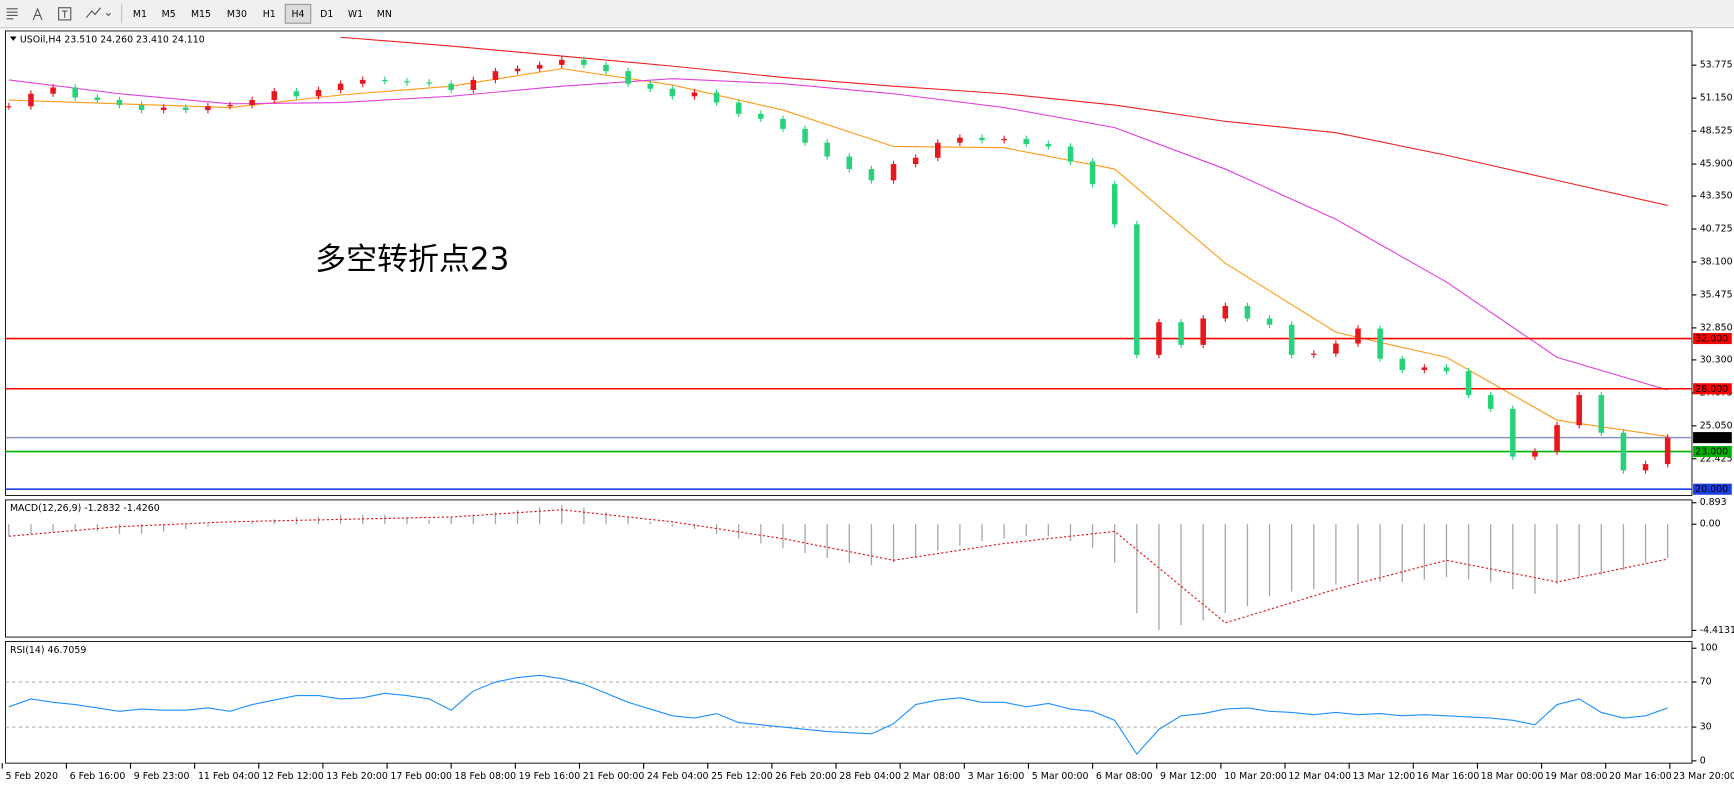 The image size is (1734, 793). Describe the element at coordinates (12, 14) in the screenshot. I see `tool-lines` at that location.